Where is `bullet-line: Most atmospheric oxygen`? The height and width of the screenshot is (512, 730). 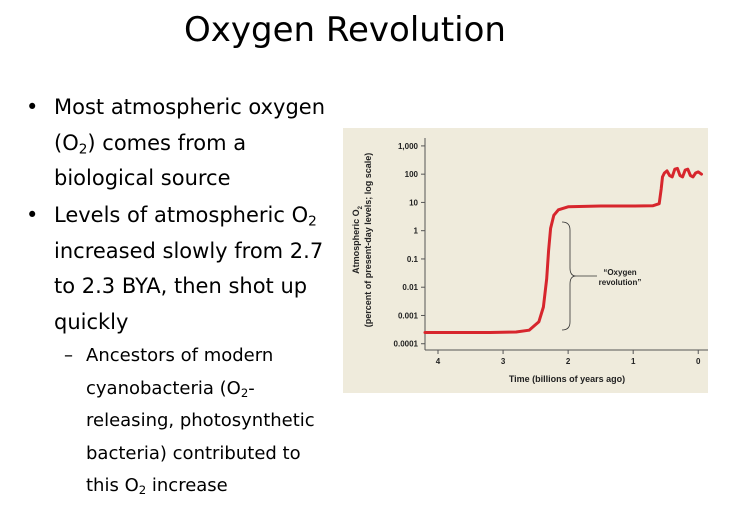 bullet-line: Most atmospheric oxygen is located at coordinates (189, 107).